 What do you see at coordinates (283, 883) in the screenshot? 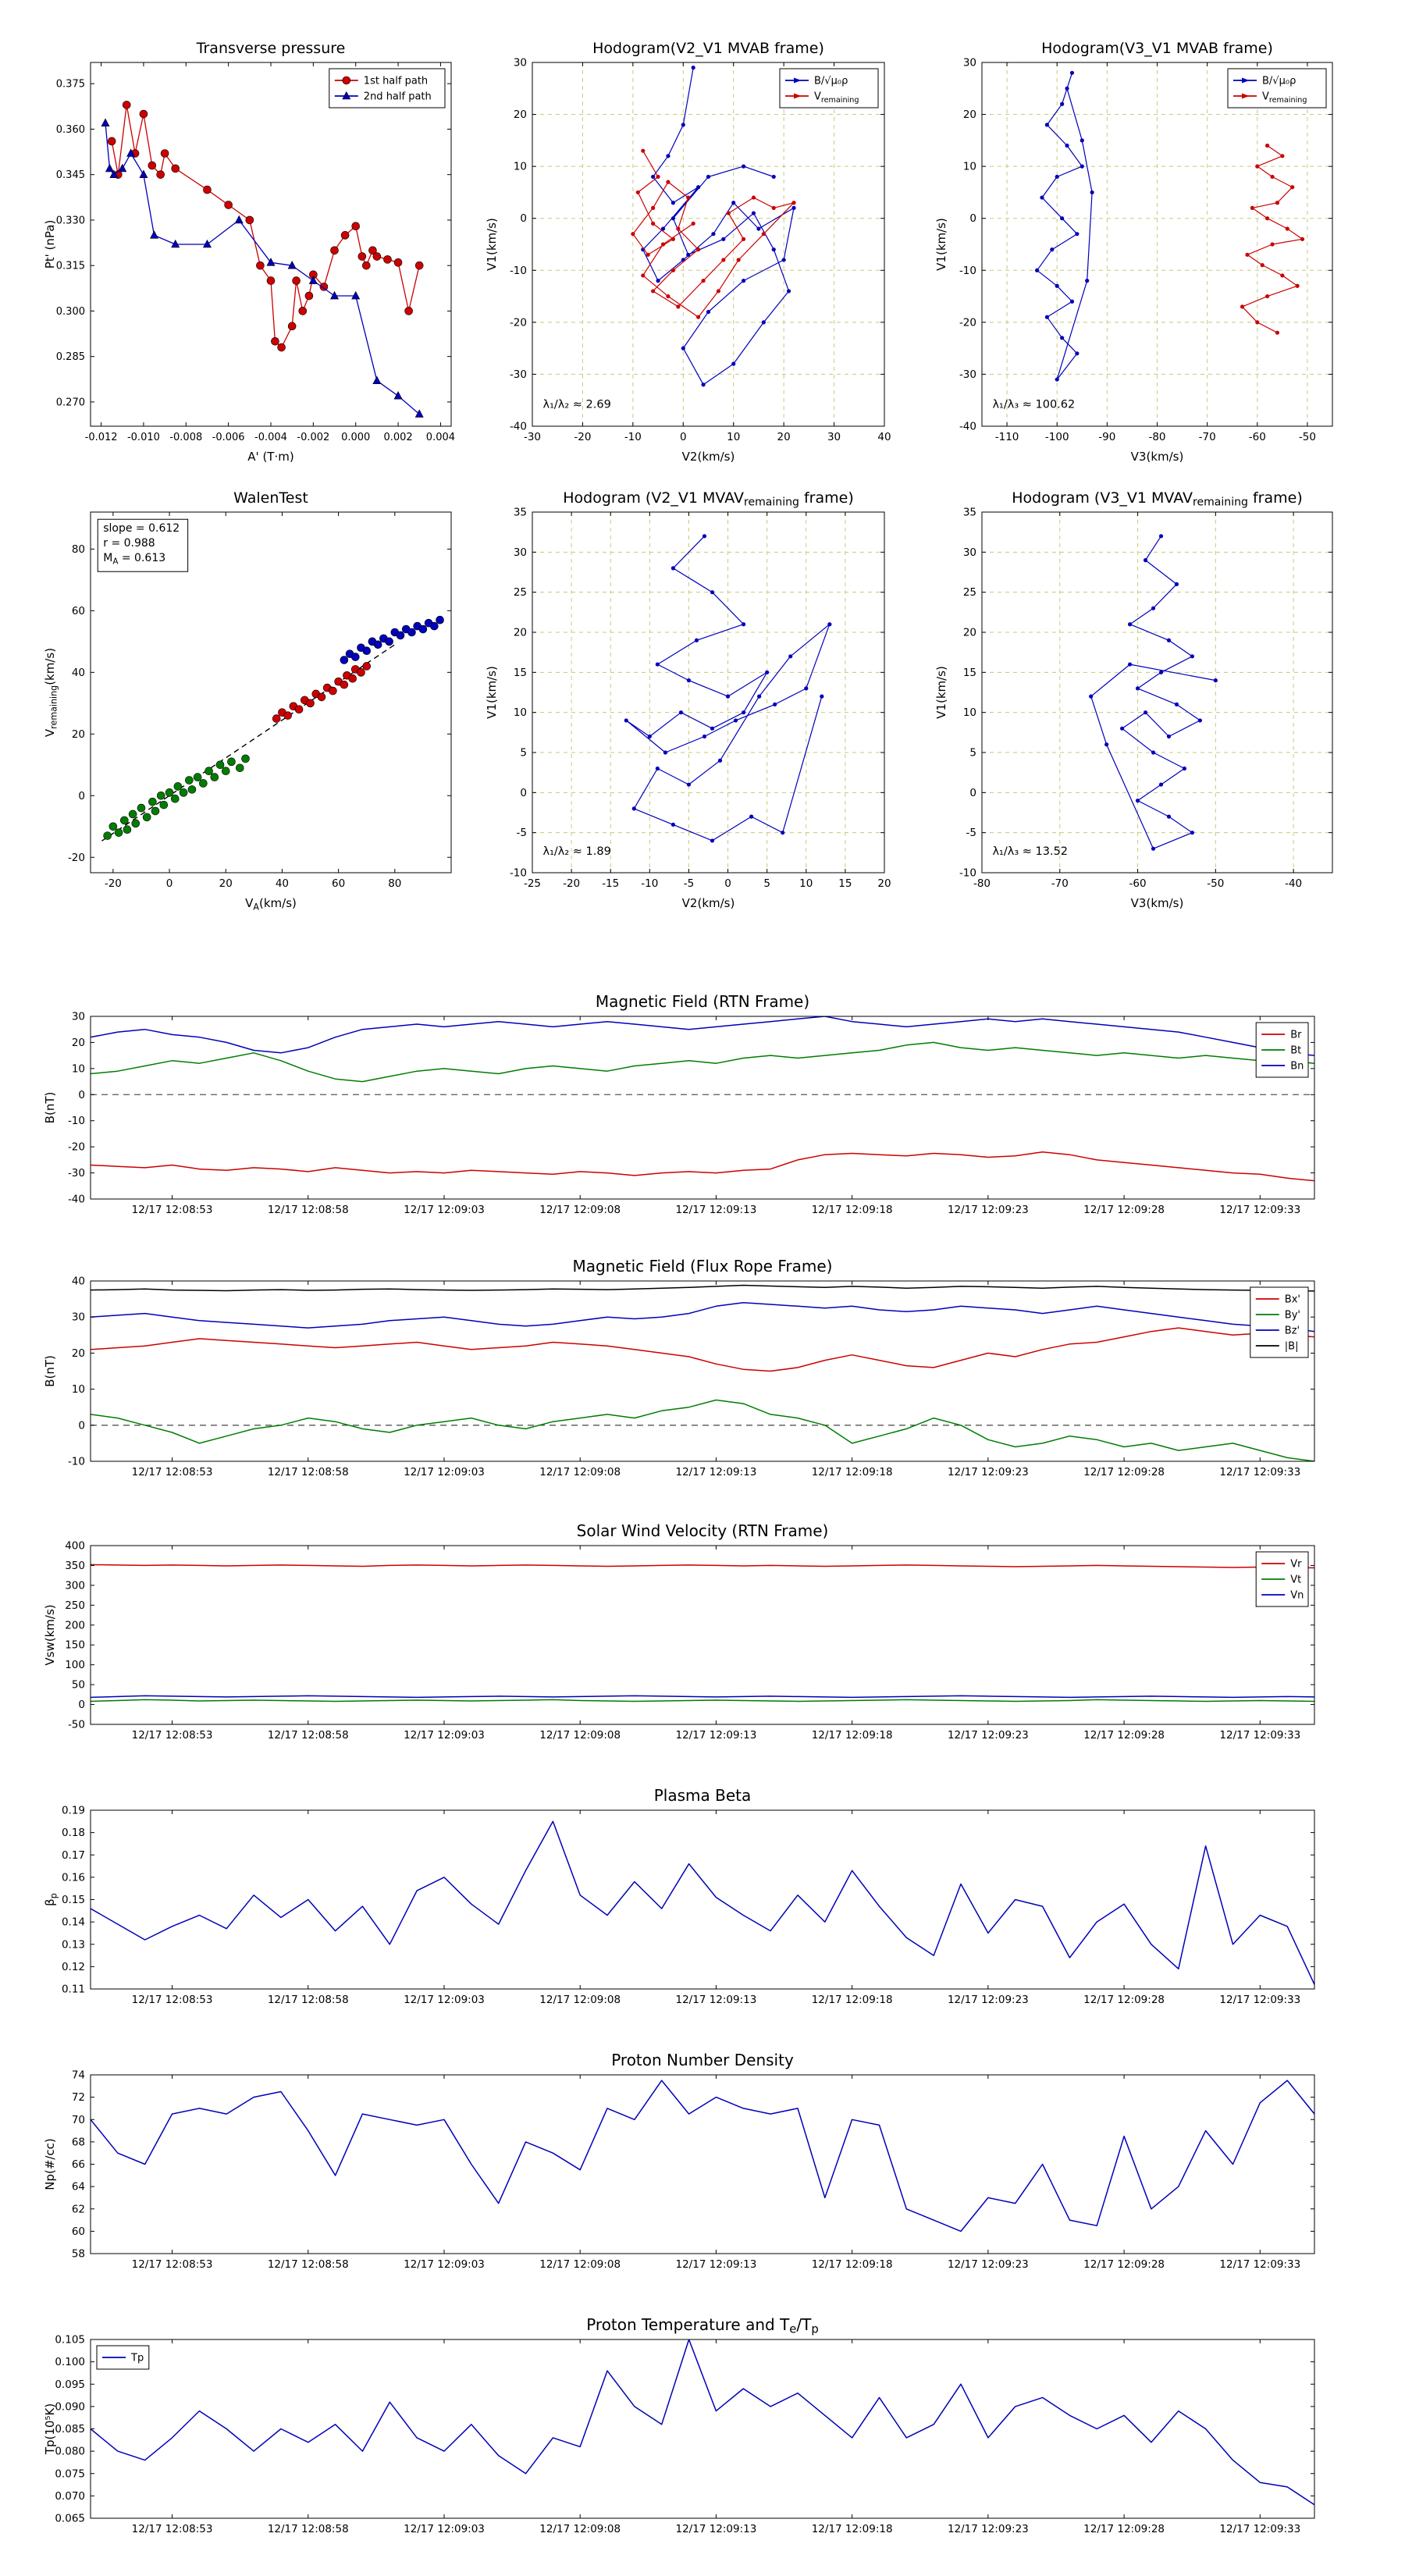
I see `svg-text: 40` at bounding box center [283, 883].